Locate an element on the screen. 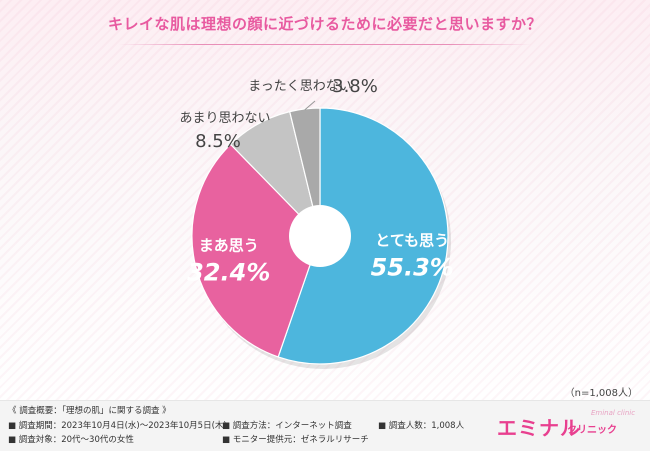 This screenshot has width=650, height=451. survey-count: ■ 調査人数：1,008人 is located at coordinates (421, 426).